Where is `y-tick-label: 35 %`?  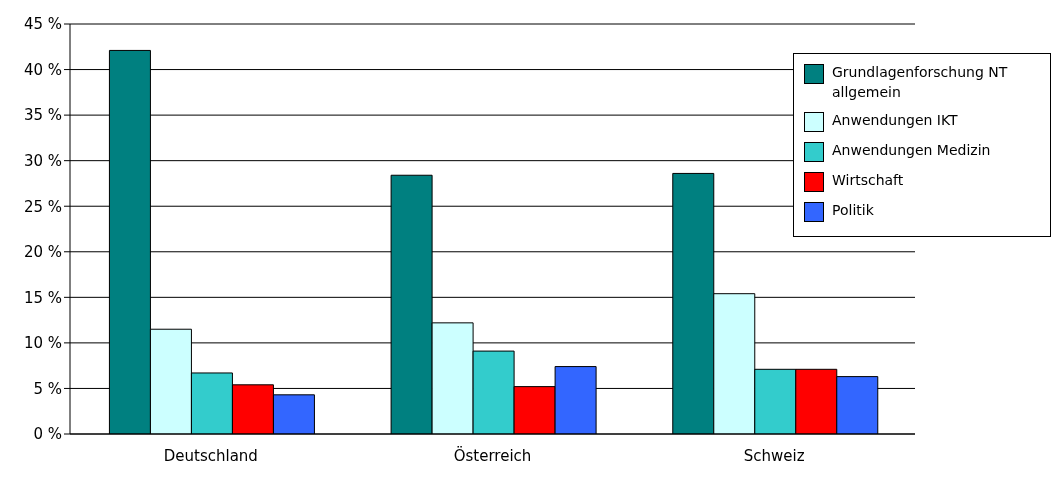
y-tick-label: 35 % is located at coordinates (42, 115).